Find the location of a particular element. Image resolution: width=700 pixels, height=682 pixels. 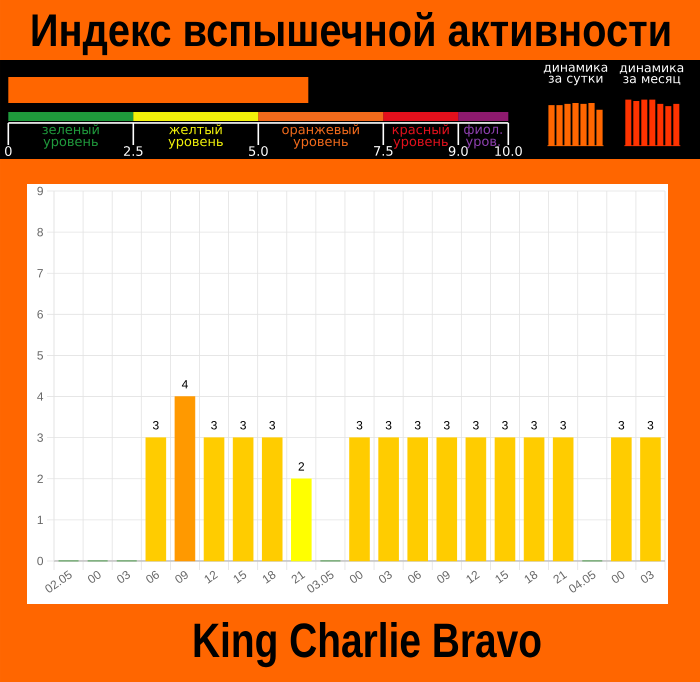

text: King Charlie Bravo is located at coordinates (367, 645).